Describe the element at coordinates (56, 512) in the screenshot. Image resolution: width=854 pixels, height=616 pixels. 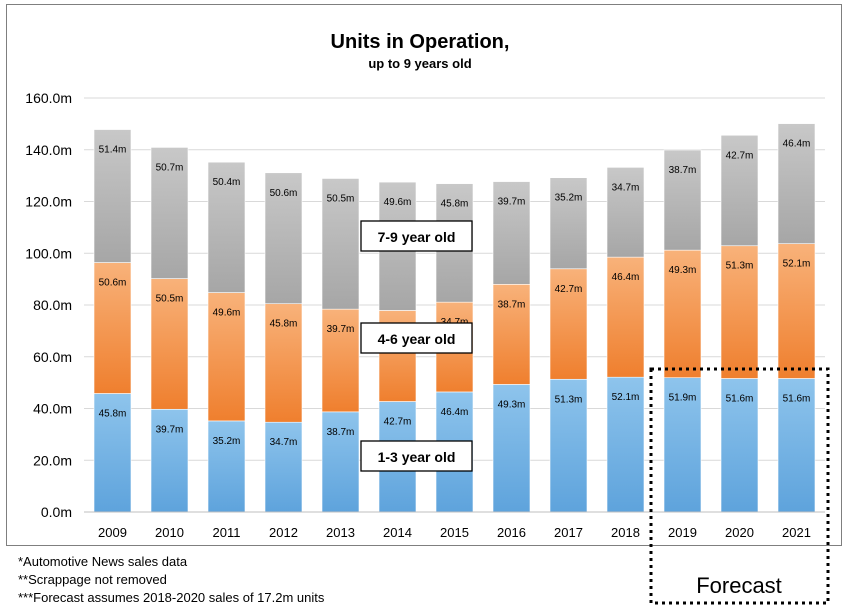
I see `y-tick-label: 0.0m` at that location.